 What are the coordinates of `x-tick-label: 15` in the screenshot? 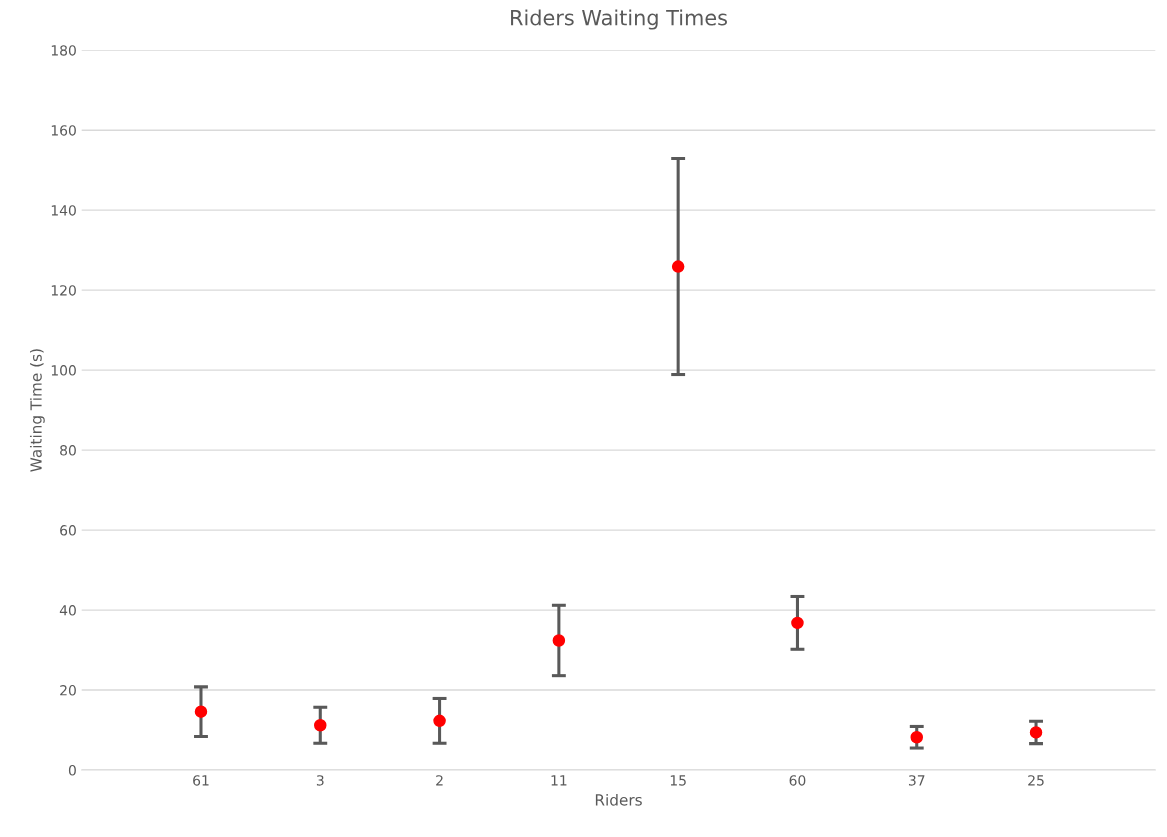 It's located at (678, 780).